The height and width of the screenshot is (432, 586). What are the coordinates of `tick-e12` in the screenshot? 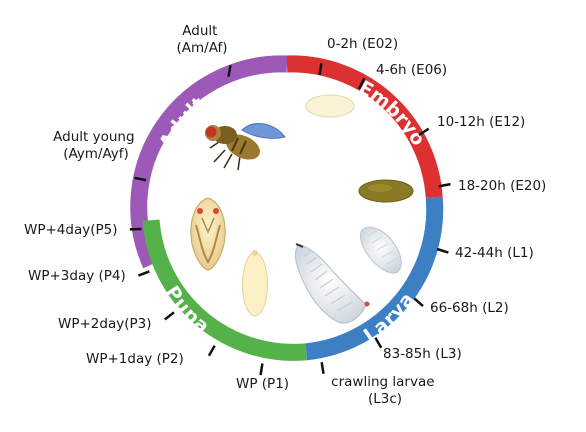 It's located at (424, 132).